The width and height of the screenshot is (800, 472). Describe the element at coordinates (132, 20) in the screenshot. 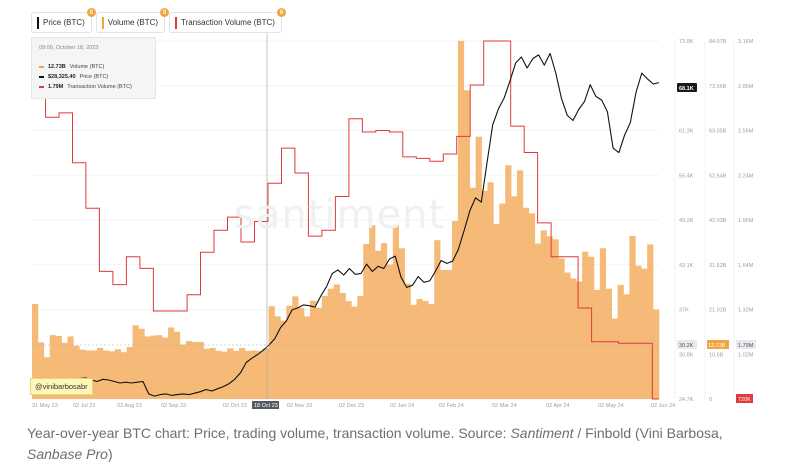

I see `legend-volume: Volume (BTC) 8` at that location.